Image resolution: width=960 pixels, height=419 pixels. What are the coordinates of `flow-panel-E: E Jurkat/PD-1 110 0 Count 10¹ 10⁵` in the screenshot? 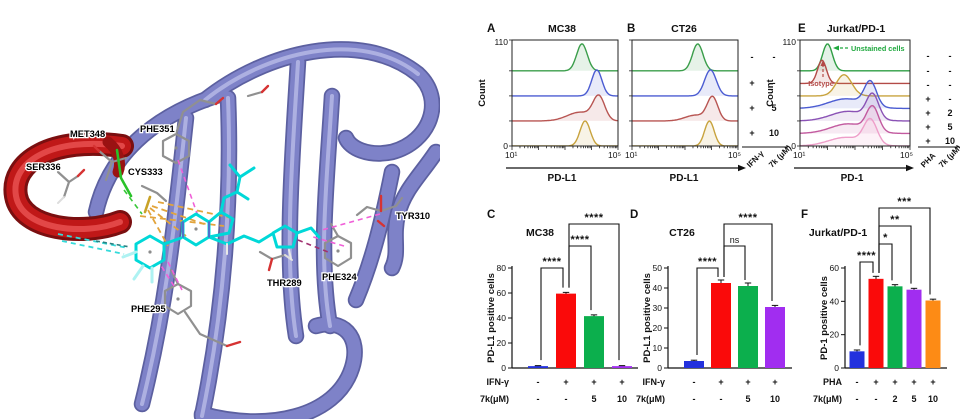 It's located at (839, 91).